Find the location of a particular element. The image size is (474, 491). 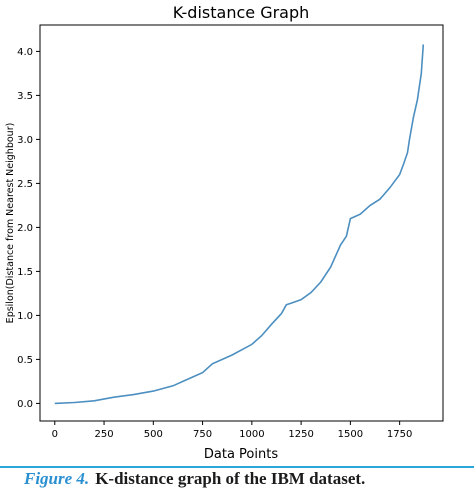

y-tick-label: 0.0 is located at coordinates (25, 404).